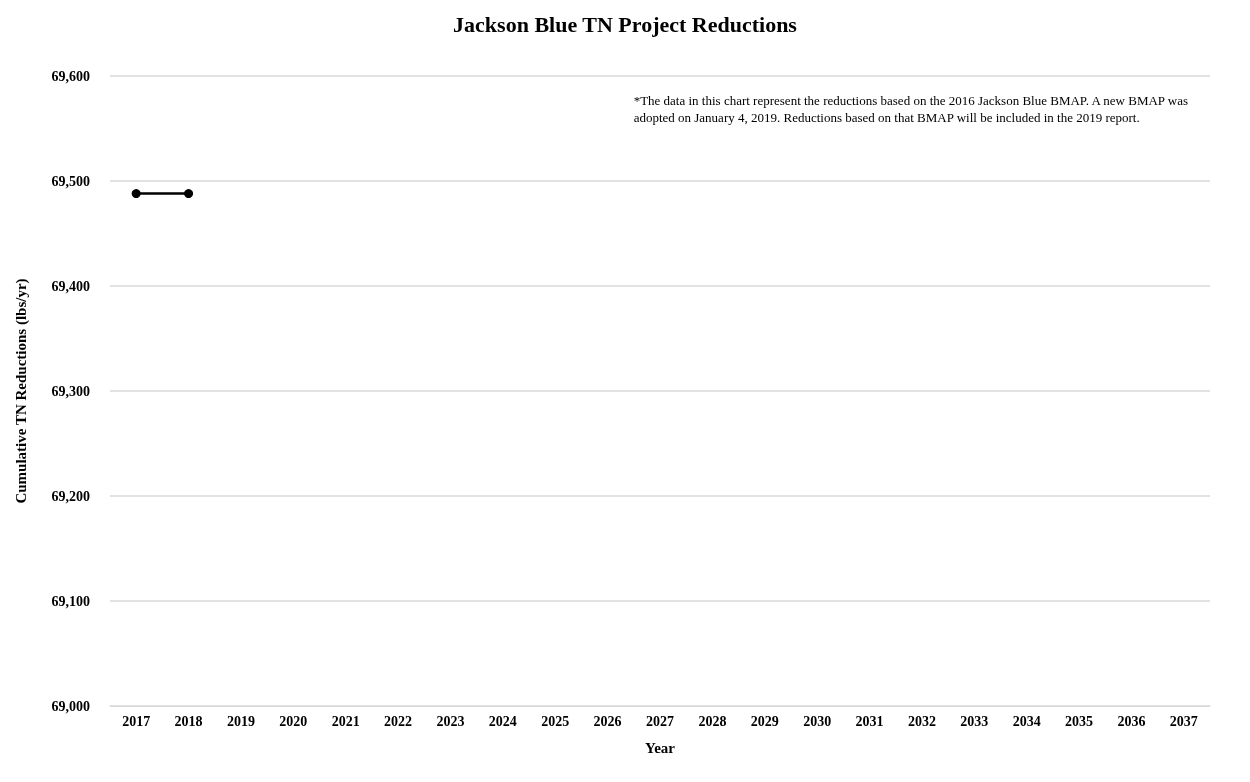 Image resolution: width=1250 pixels, height=782 pixels. I want to click on x-tick-label: 2017, so click(136, 721).